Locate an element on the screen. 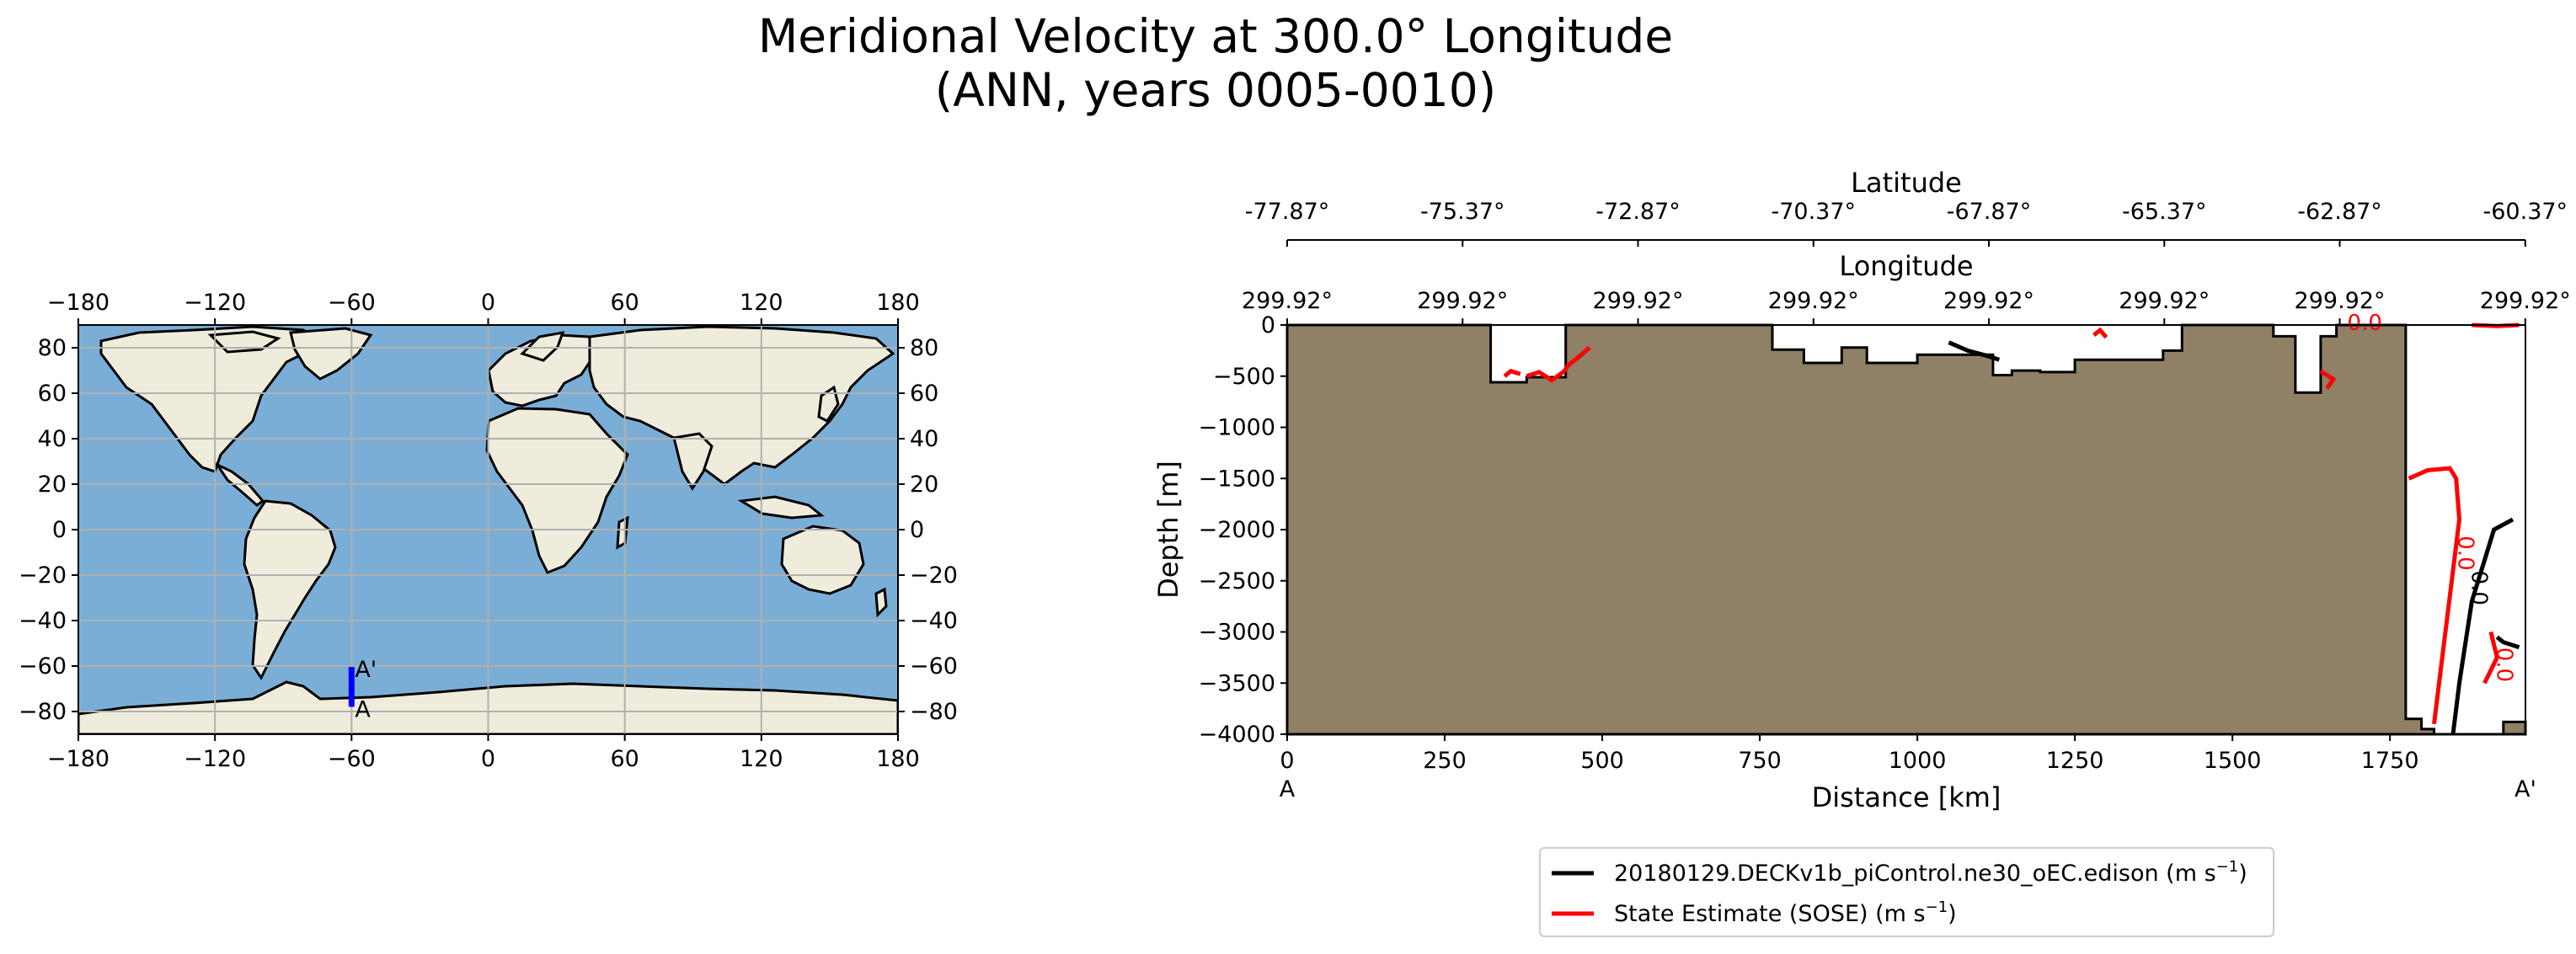 This screenshot has width=2576, height=954. map-ytick-label-left: 20 is located at coordinates (52, 485).